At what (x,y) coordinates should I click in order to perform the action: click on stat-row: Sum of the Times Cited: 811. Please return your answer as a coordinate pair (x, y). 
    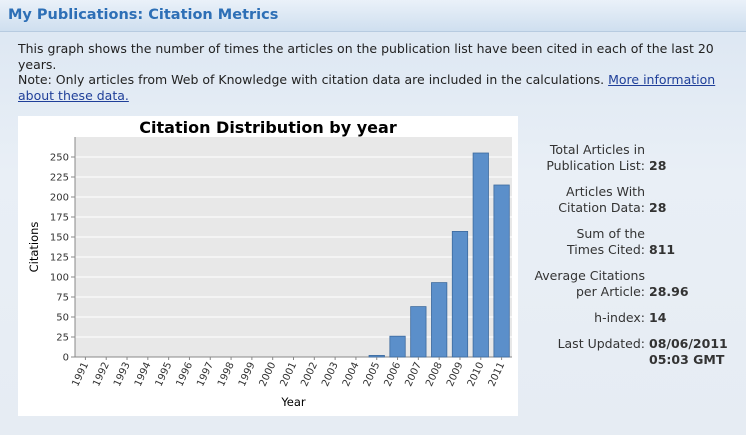
    Looking at the image, I should click on (620, 242).